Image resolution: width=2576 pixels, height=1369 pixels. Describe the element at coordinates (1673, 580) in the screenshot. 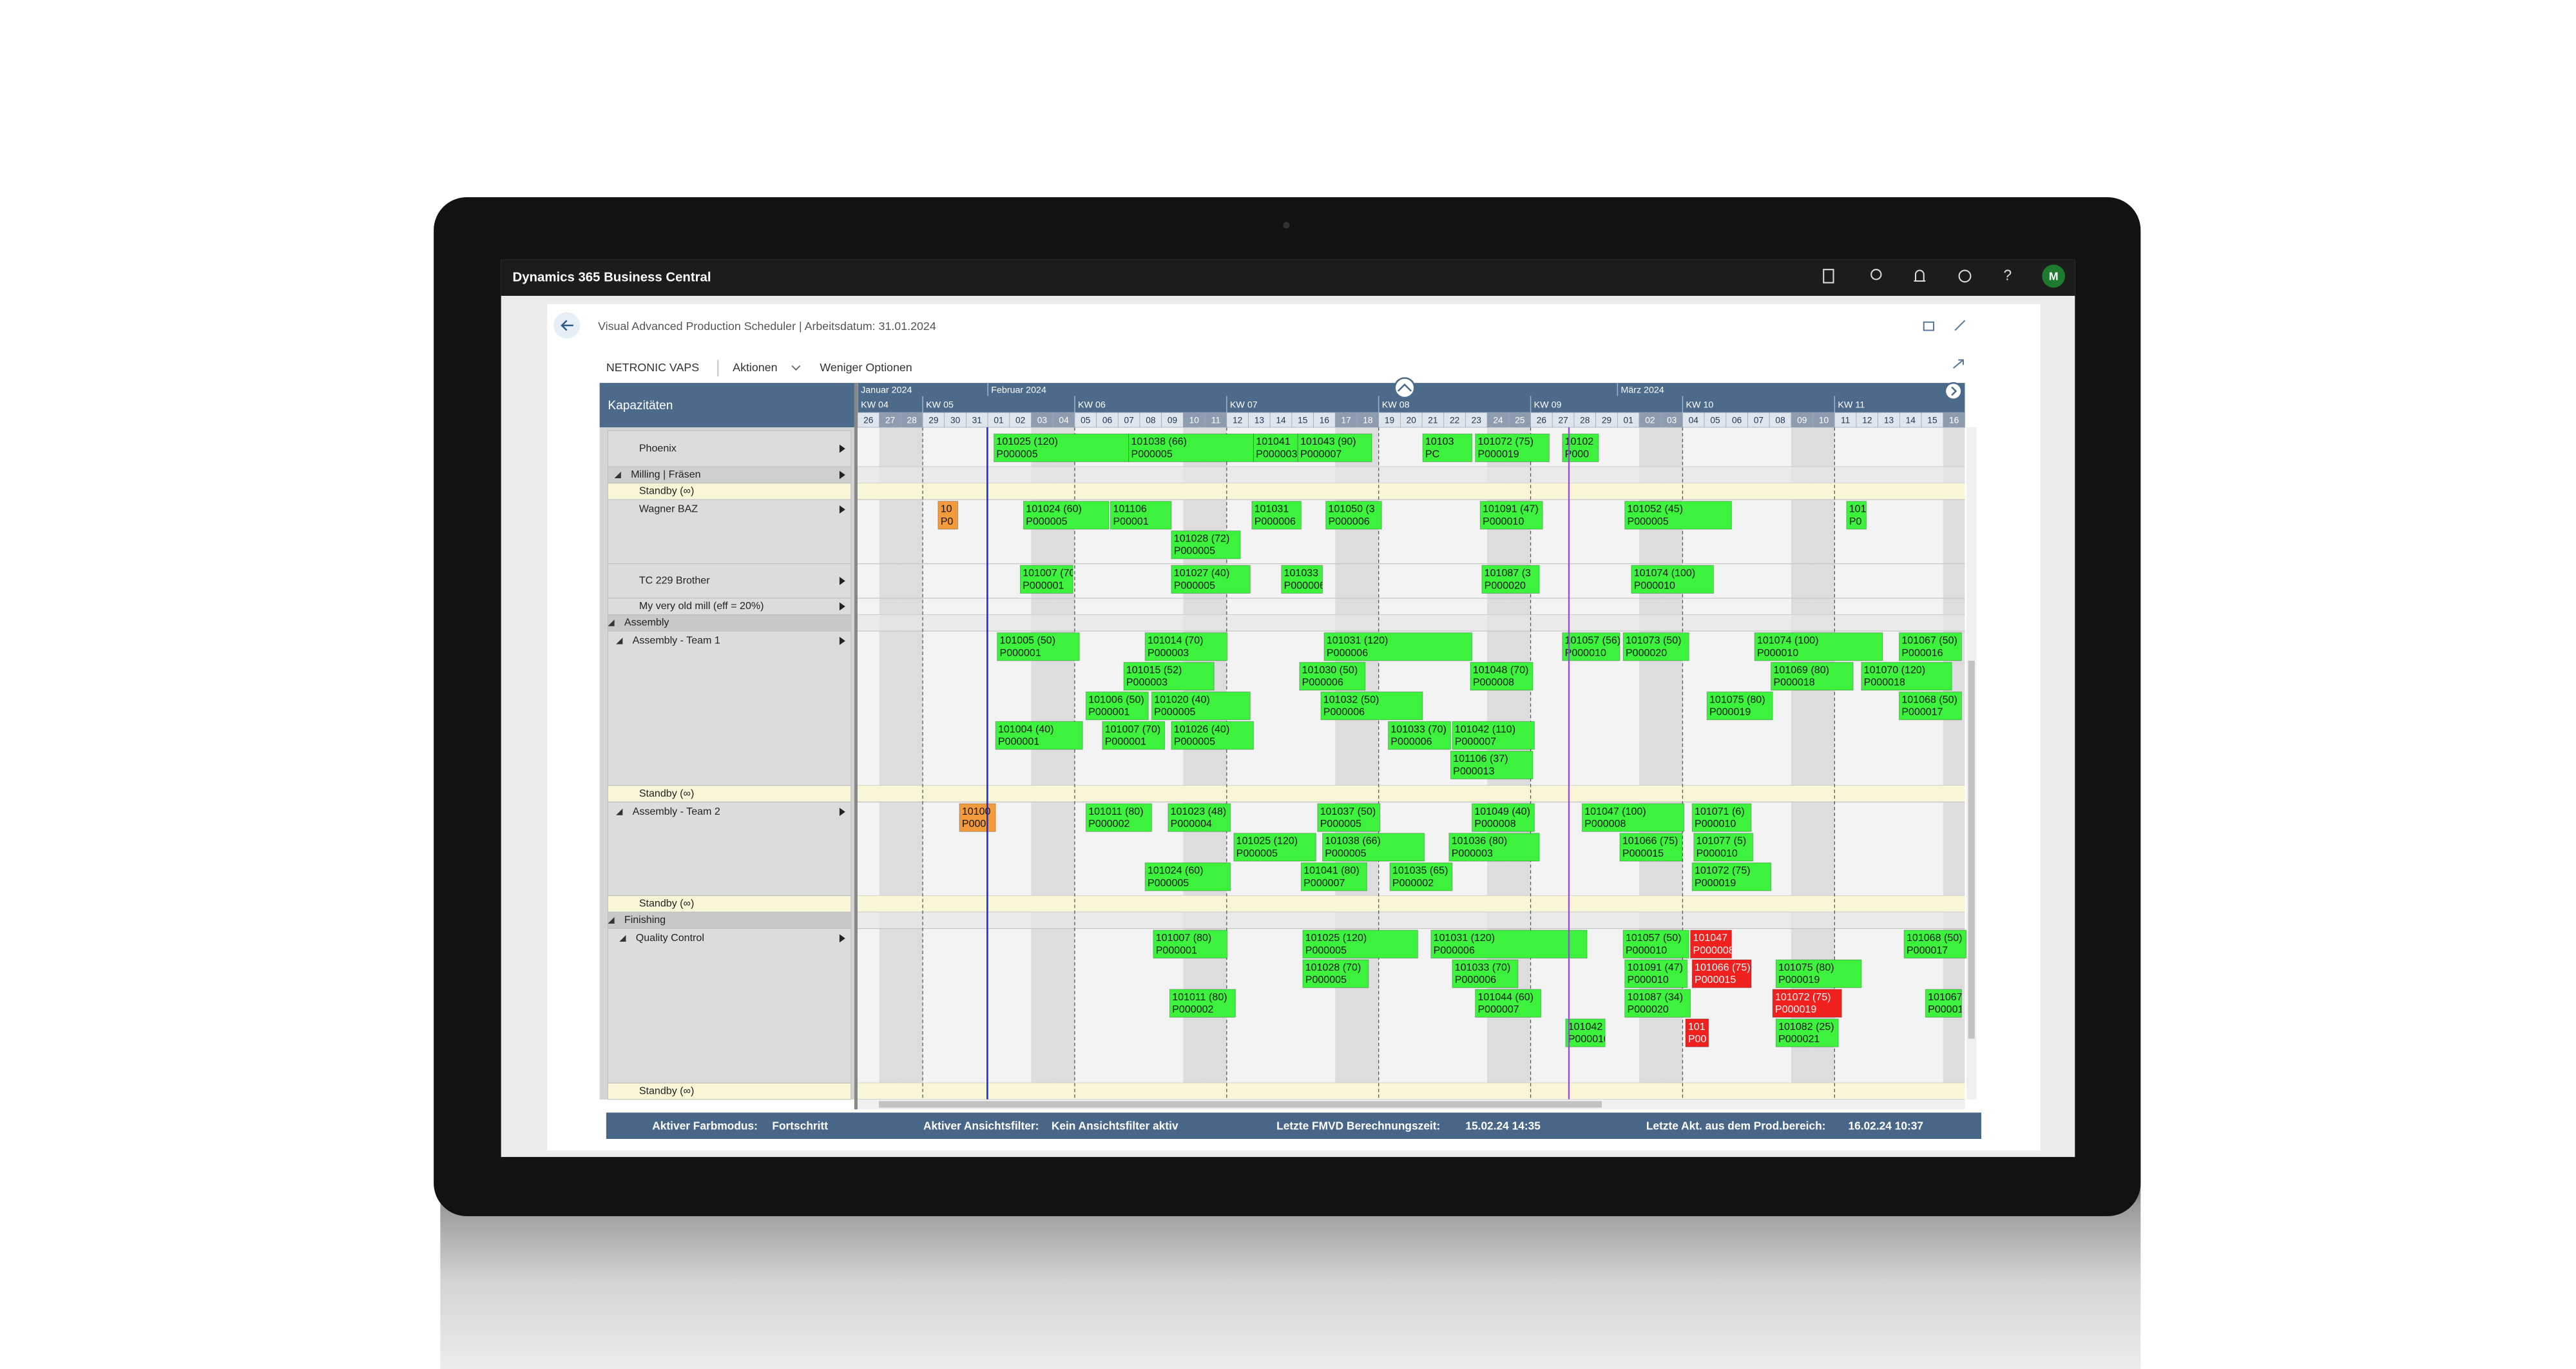

I see `task: 101074 (100)P000010` at that location.